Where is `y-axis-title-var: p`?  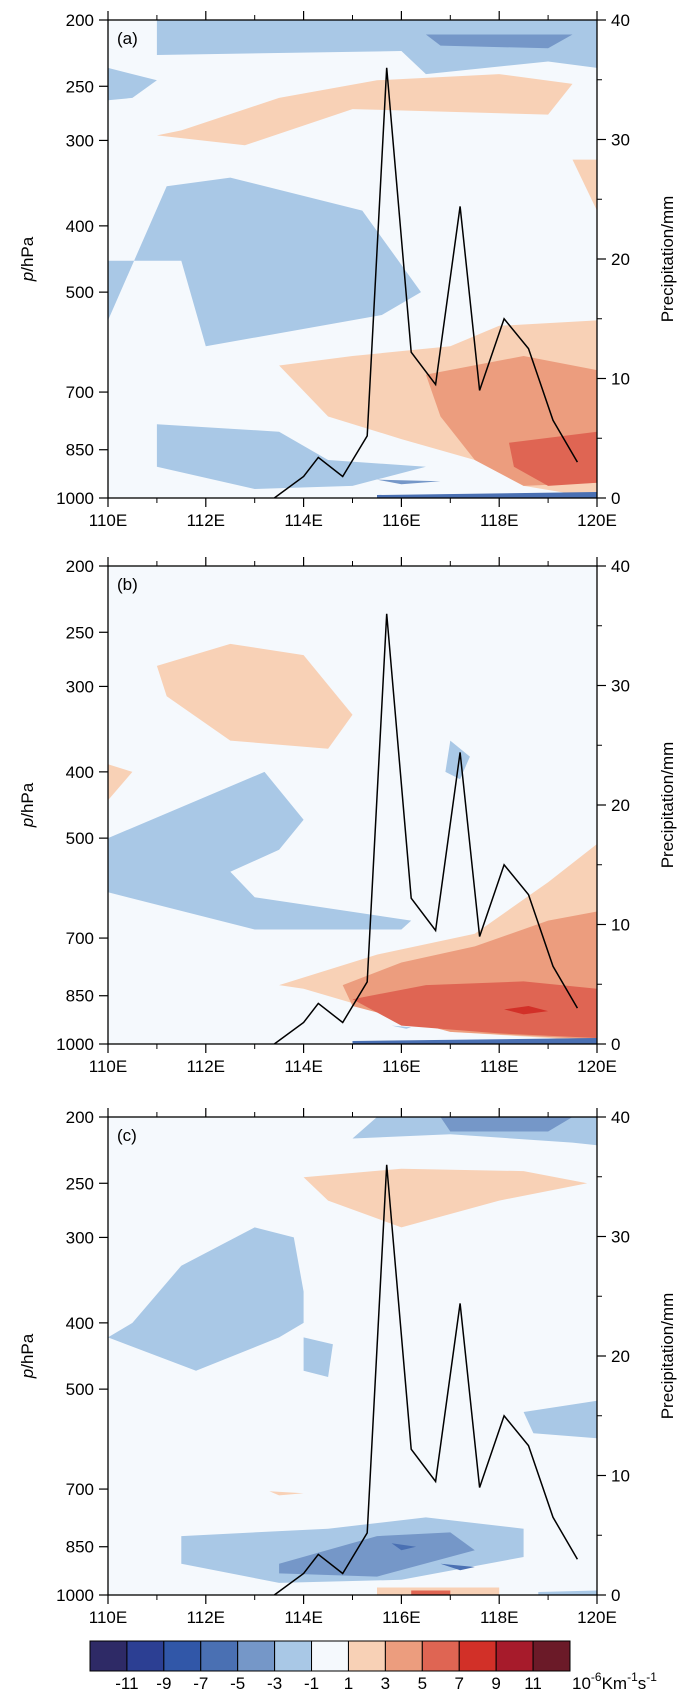 y-axis-title-var: p is located at coordinates (27, 1374).